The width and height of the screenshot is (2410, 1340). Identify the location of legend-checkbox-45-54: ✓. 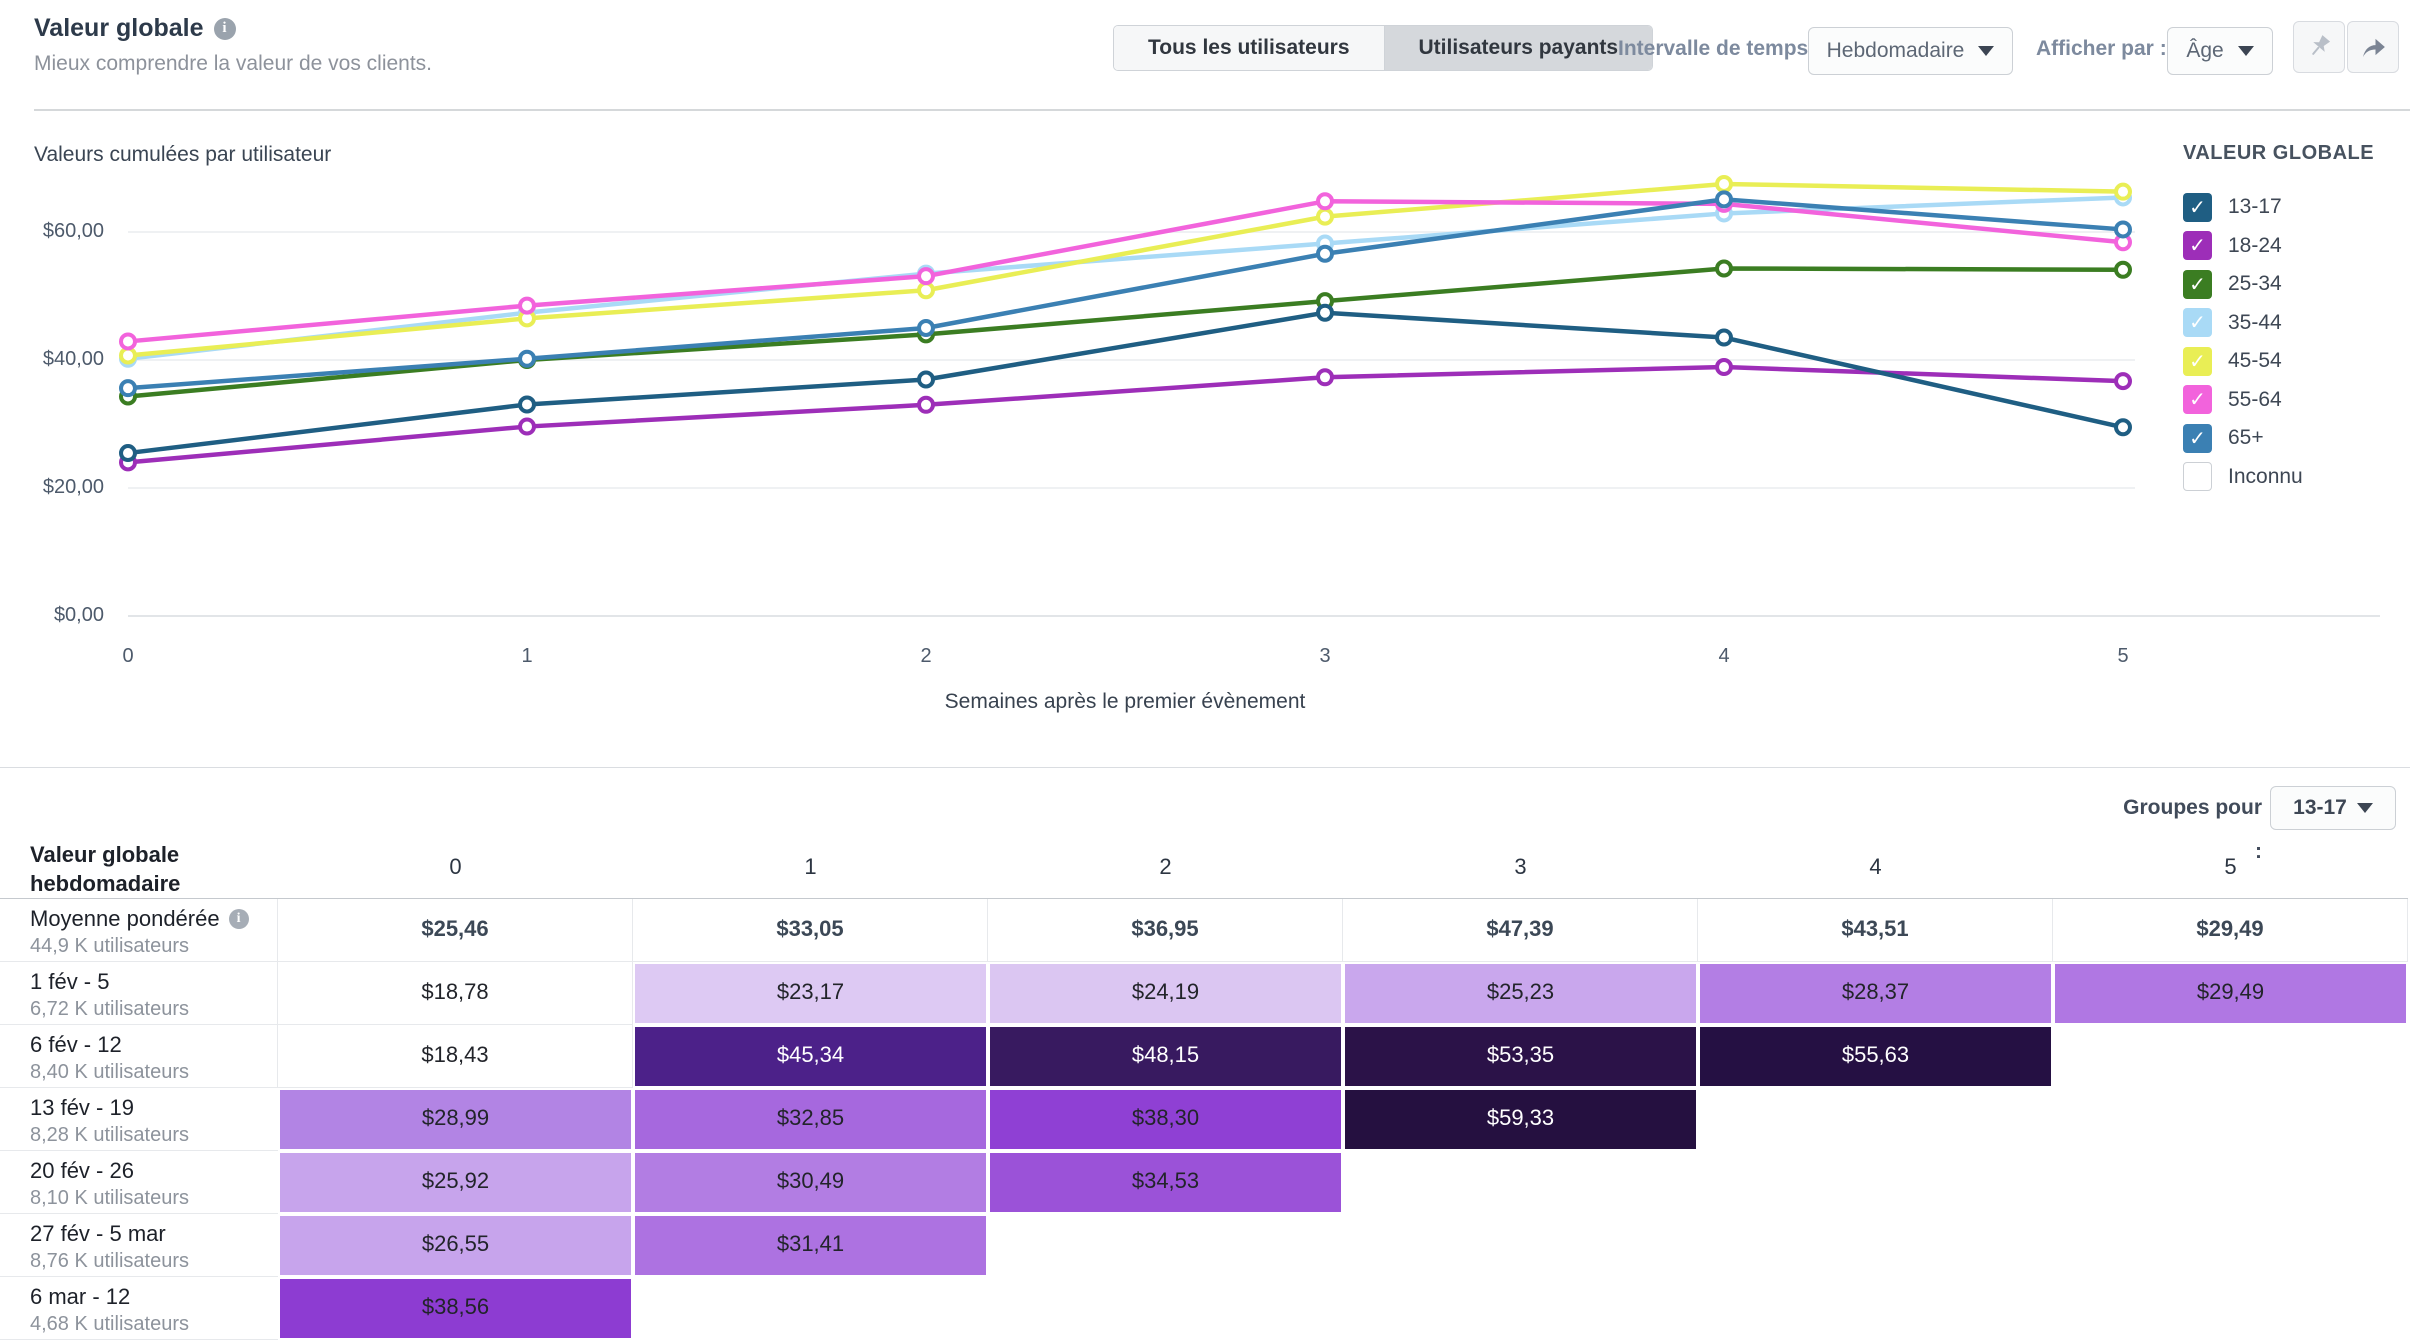
(2197, 361).